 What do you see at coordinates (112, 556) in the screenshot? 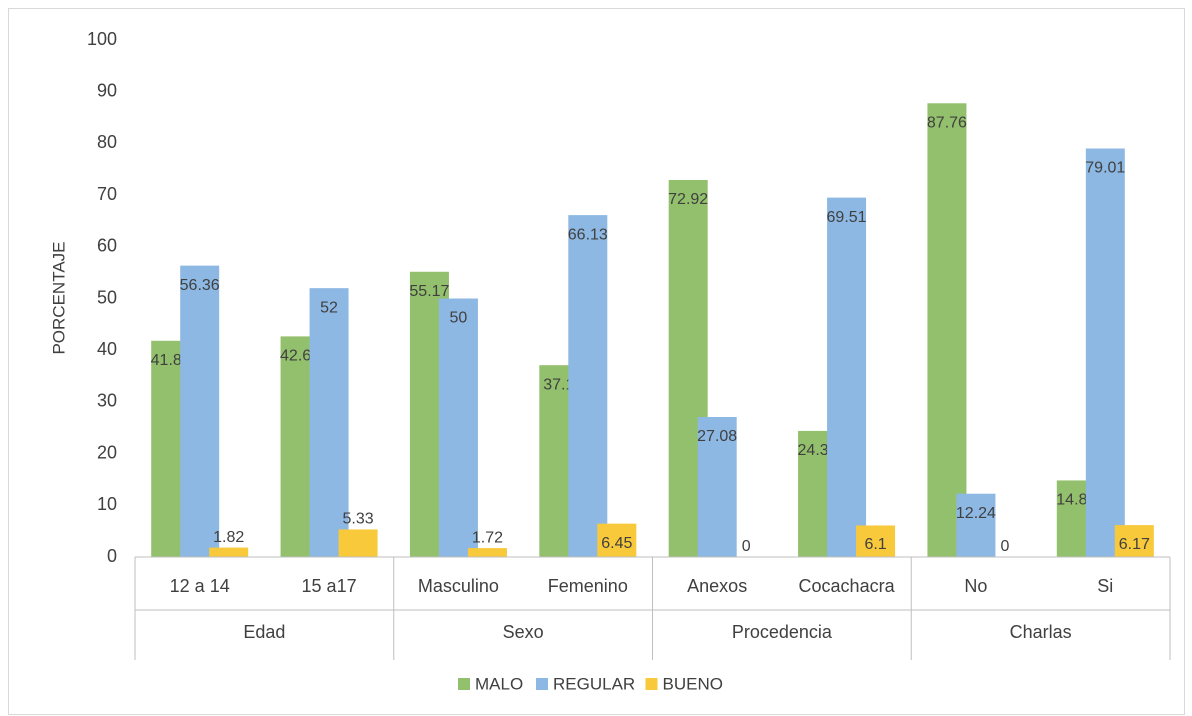
I see `y-tick-label: 0` at bounding box center [112, 556].